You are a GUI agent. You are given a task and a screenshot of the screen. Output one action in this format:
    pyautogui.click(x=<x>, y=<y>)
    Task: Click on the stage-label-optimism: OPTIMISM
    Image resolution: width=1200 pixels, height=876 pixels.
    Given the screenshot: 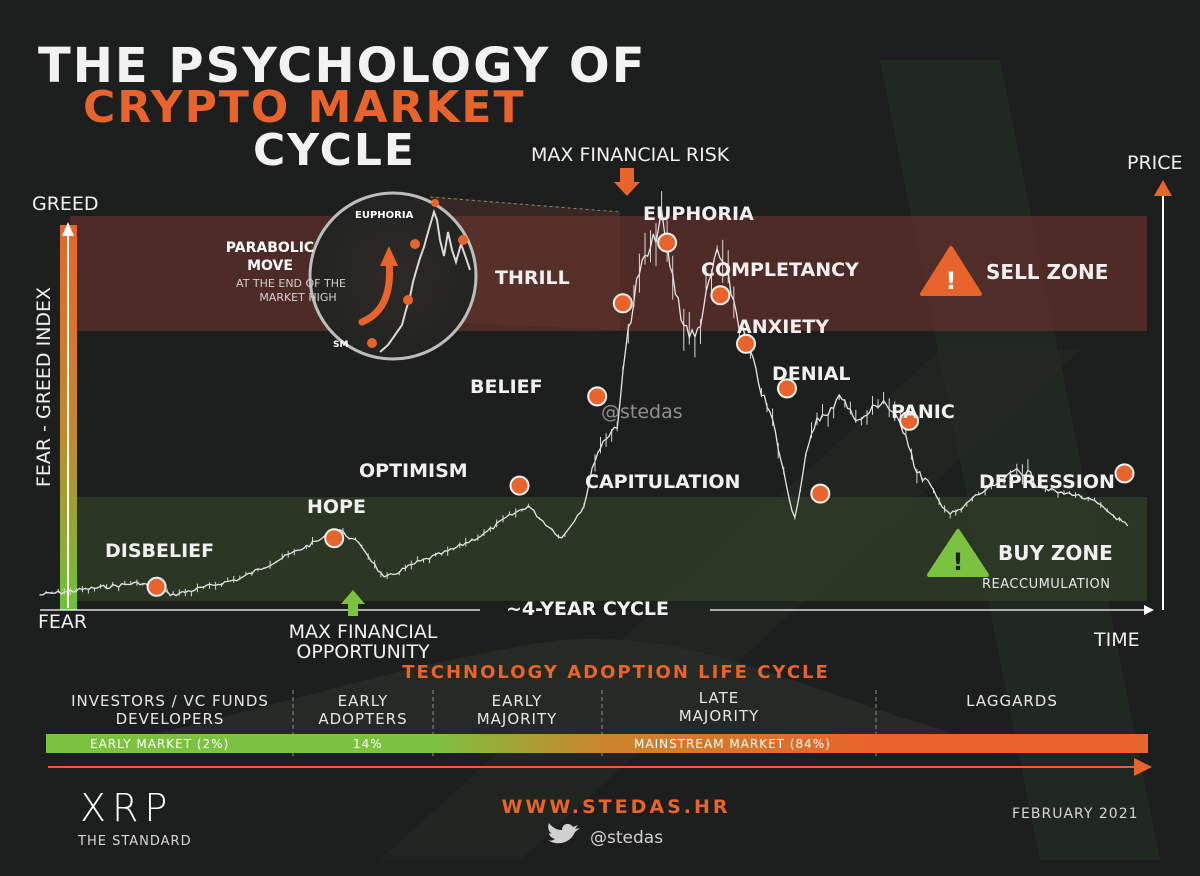 What is the action you would take?
    pyautogui.click(x=413, y=471)
    